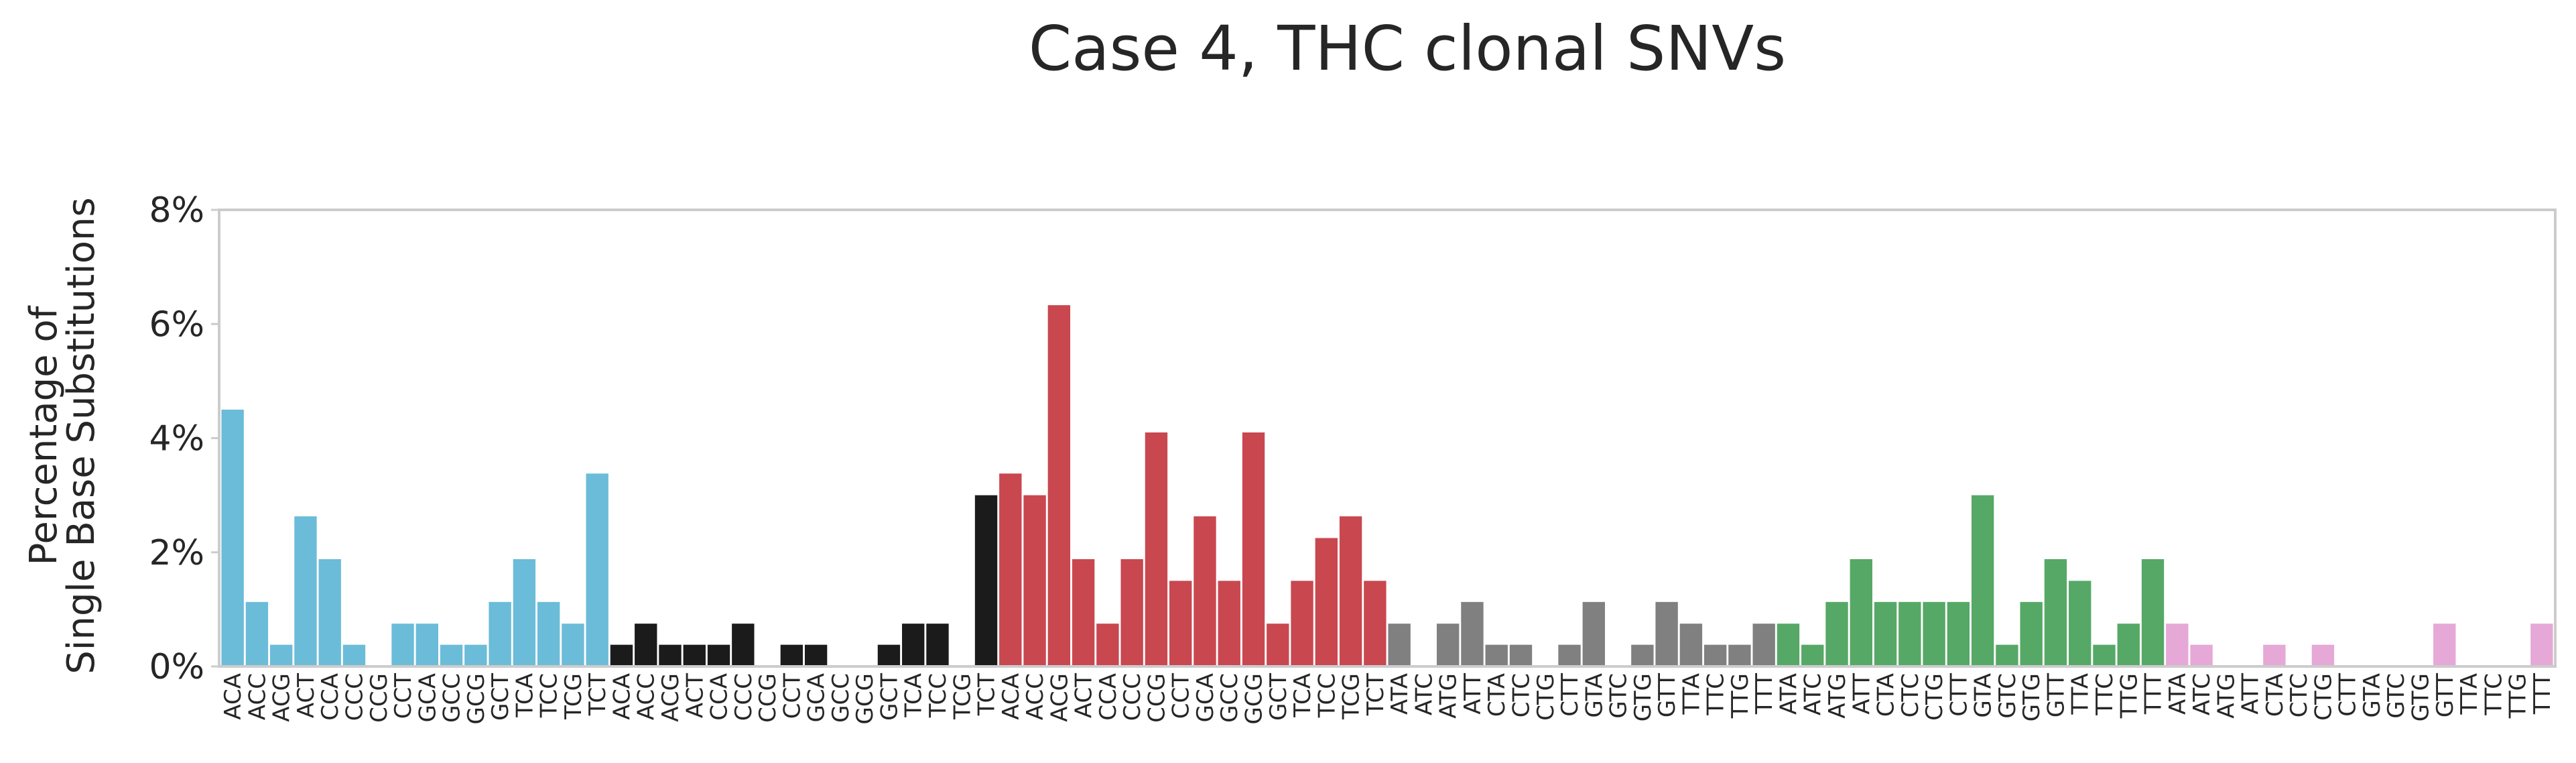  I want to click on x-tick-label: TTT, so click(1764, 694).